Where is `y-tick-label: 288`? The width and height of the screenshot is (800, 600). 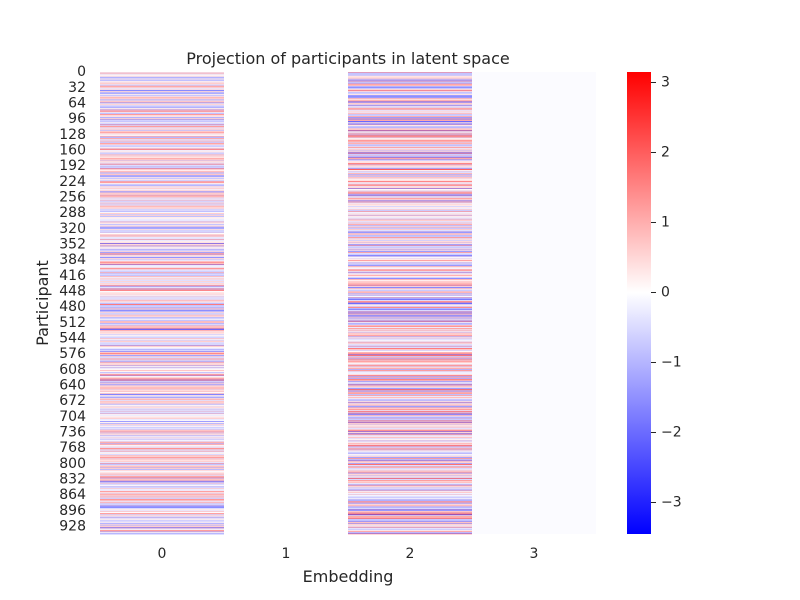
y-tick-label: 288 is located at coordinates (72, 213).